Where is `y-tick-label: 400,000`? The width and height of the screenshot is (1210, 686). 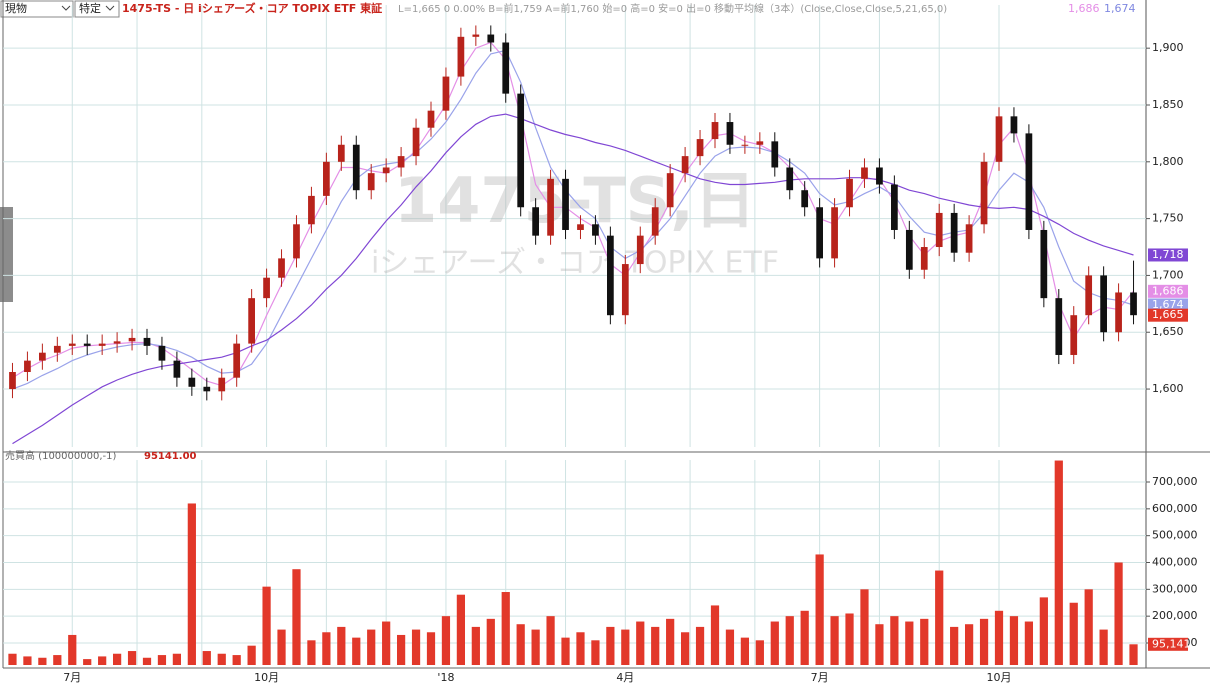
y-tick-label: 400,000 is located at coordinates (1175, 562).